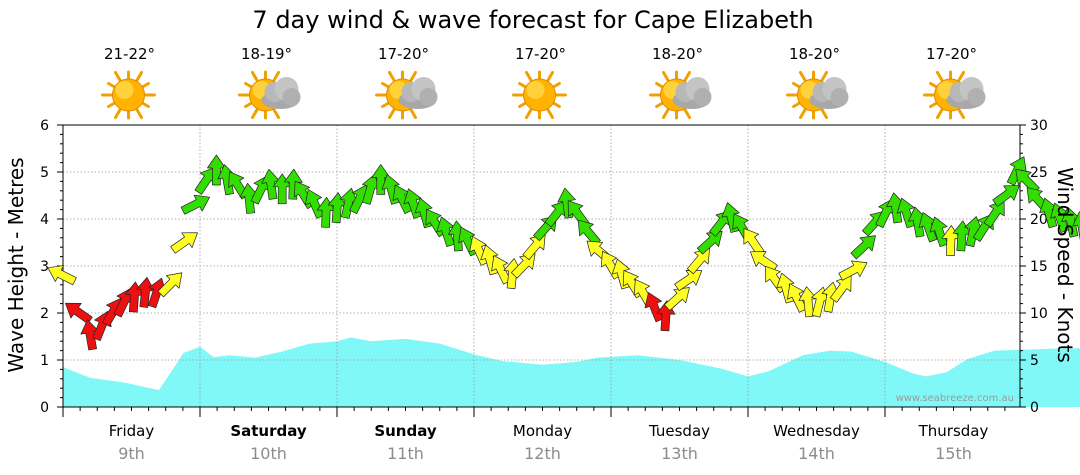 Image resolution: width=1080 pixels, height=475 pixels. Describe the element at coordinates (44, 126) in the screenshot. I see `left-tick-label: 6` at that location.